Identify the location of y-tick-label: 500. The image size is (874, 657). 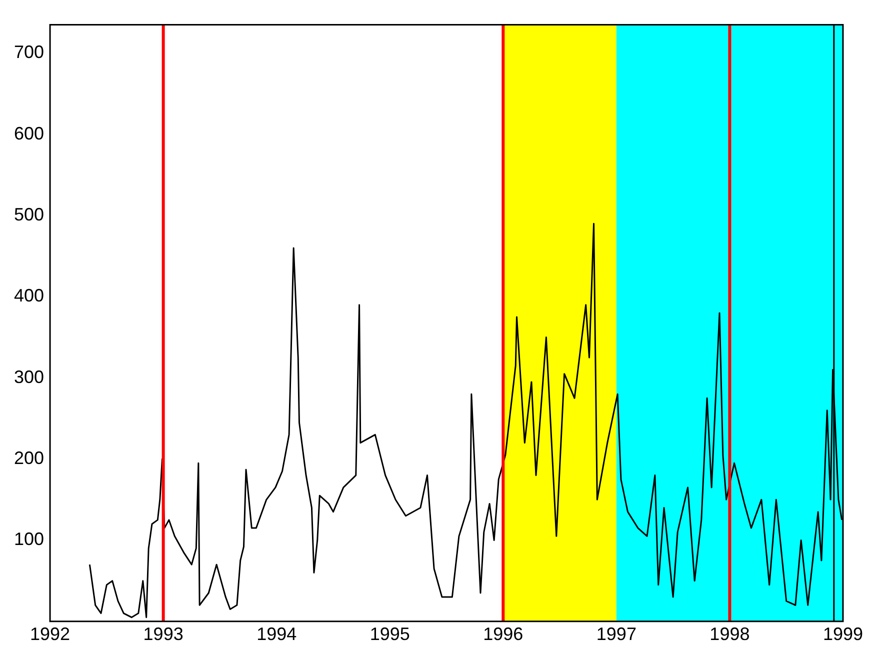
(29, 214).